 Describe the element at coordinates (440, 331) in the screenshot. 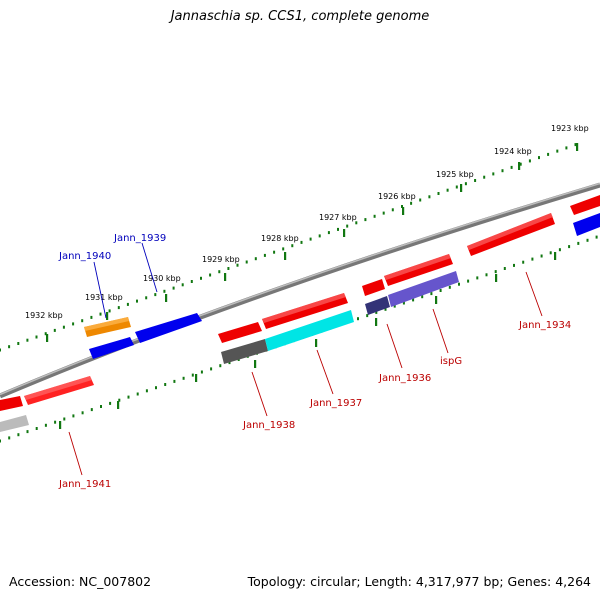

I see `leader-ispg` at that location.